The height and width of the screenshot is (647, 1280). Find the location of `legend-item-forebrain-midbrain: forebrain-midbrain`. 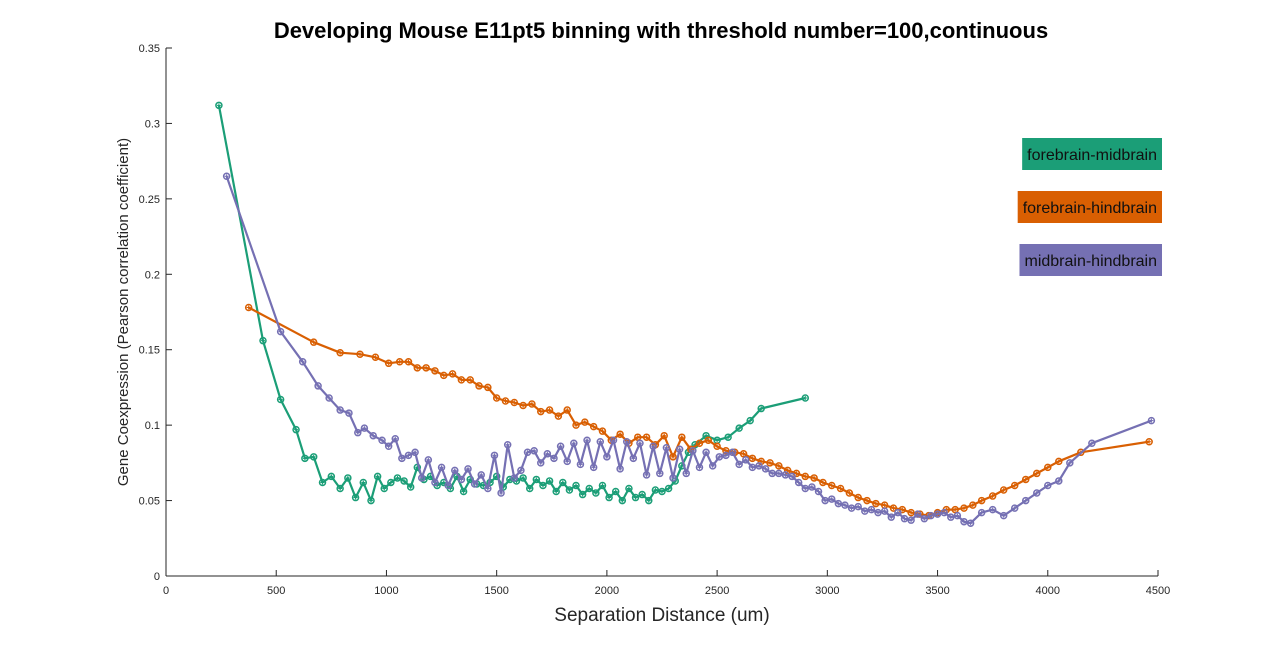

legend-item-forebrain-midbrain: forebrain-midbrain is located at coordinates (1092, 154).